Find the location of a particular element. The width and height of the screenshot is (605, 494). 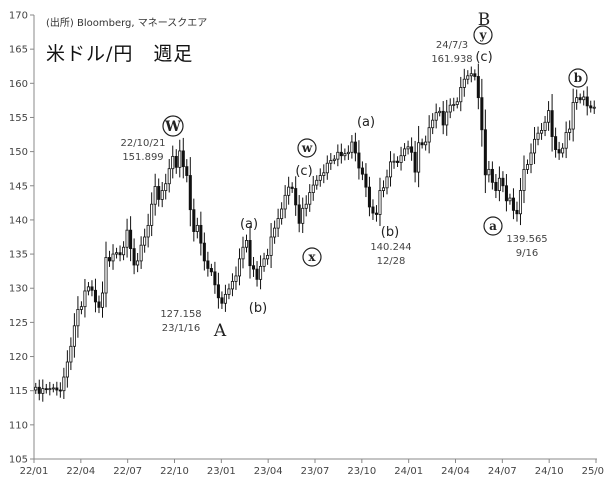

wave-x-circle is located at coordinates (312, 257).